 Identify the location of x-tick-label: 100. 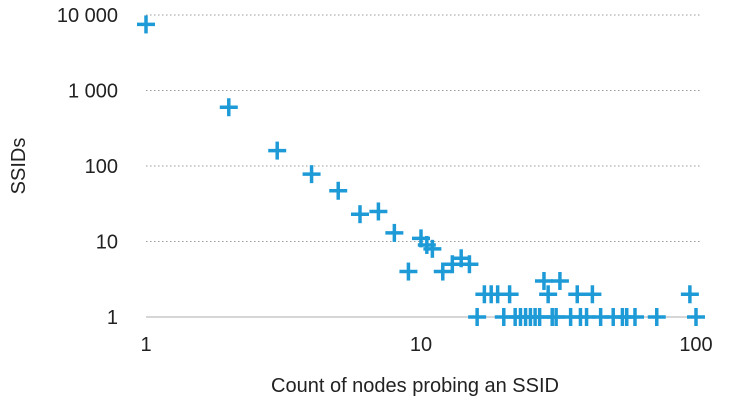
(695, 345).